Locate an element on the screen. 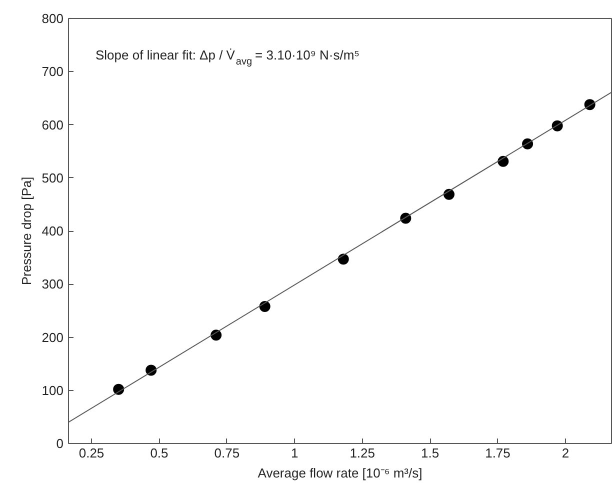 The width and height of the screenshot is (613, 483). x-tick-label: 1 is located at coordinates (294, 453).